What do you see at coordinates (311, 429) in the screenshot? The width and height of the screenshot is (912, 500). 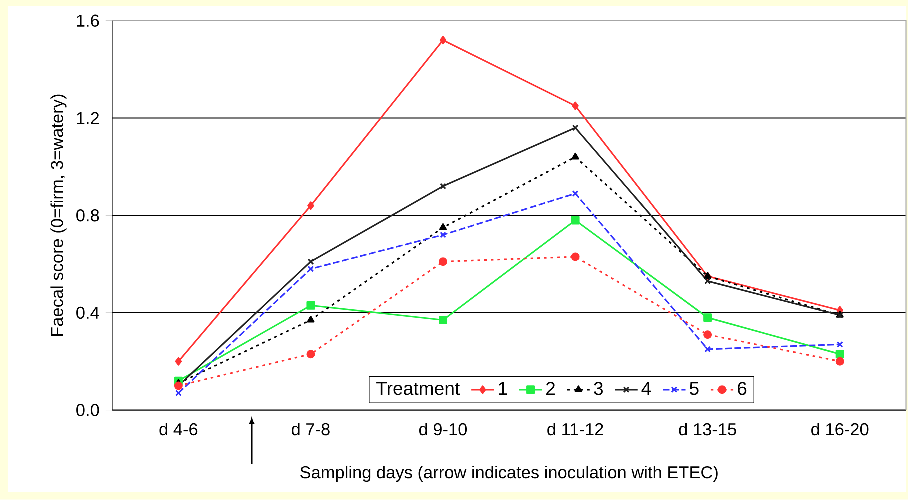 I see `x-tick-label: d 7-8` at bounding box center [311, 429].